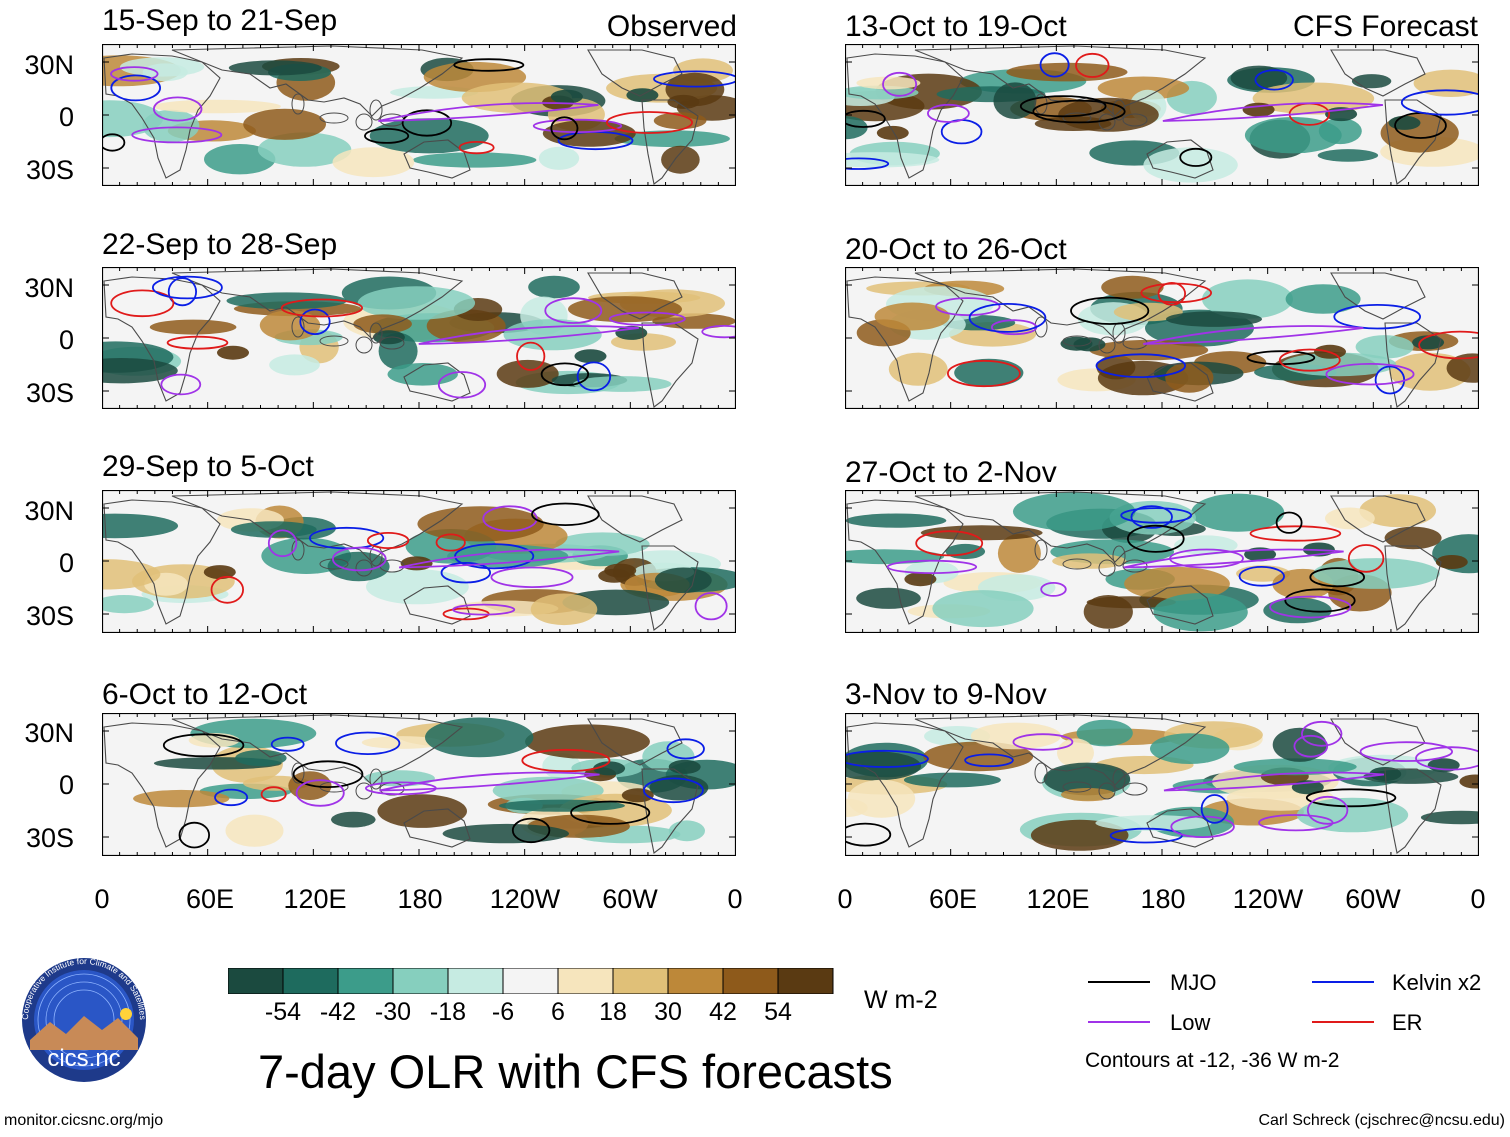  Describe the element at coordinates (503, 1012) in the screenshot. I see `colorbar-label: -6` at that location.